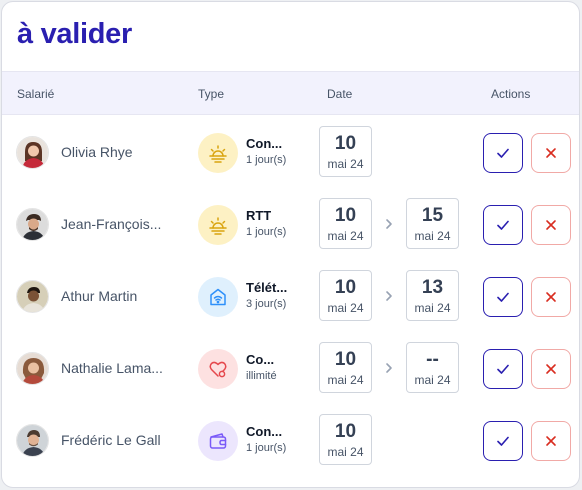 The image size is (582, 490). I want to click on employee-name: Athur Martin, so click(99, 296).